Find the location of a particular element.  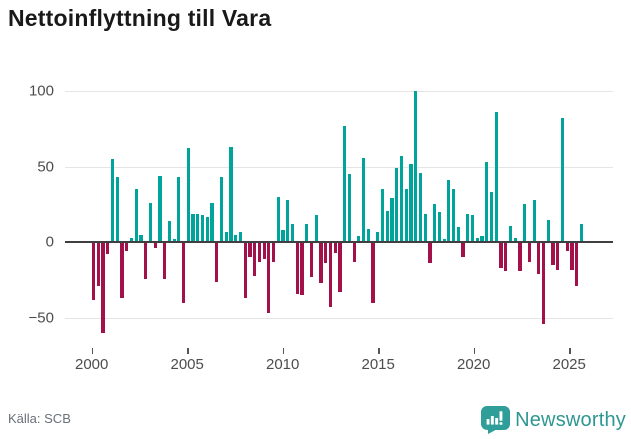

x-axis-label-2015: 2015 is located at coordinates (378, 364).